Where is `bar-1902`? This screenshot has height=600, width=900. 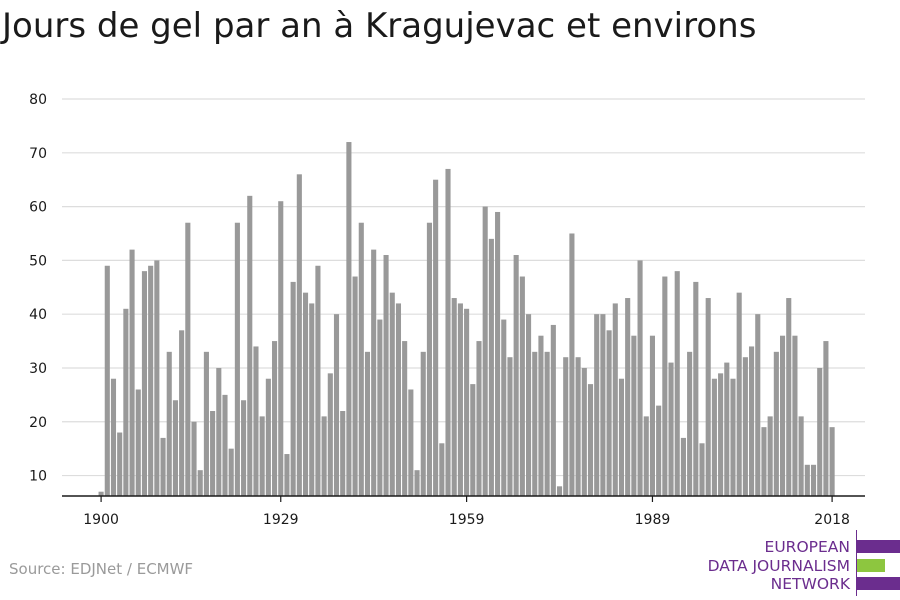
bar-1902 is located at coordinates (113, 437).